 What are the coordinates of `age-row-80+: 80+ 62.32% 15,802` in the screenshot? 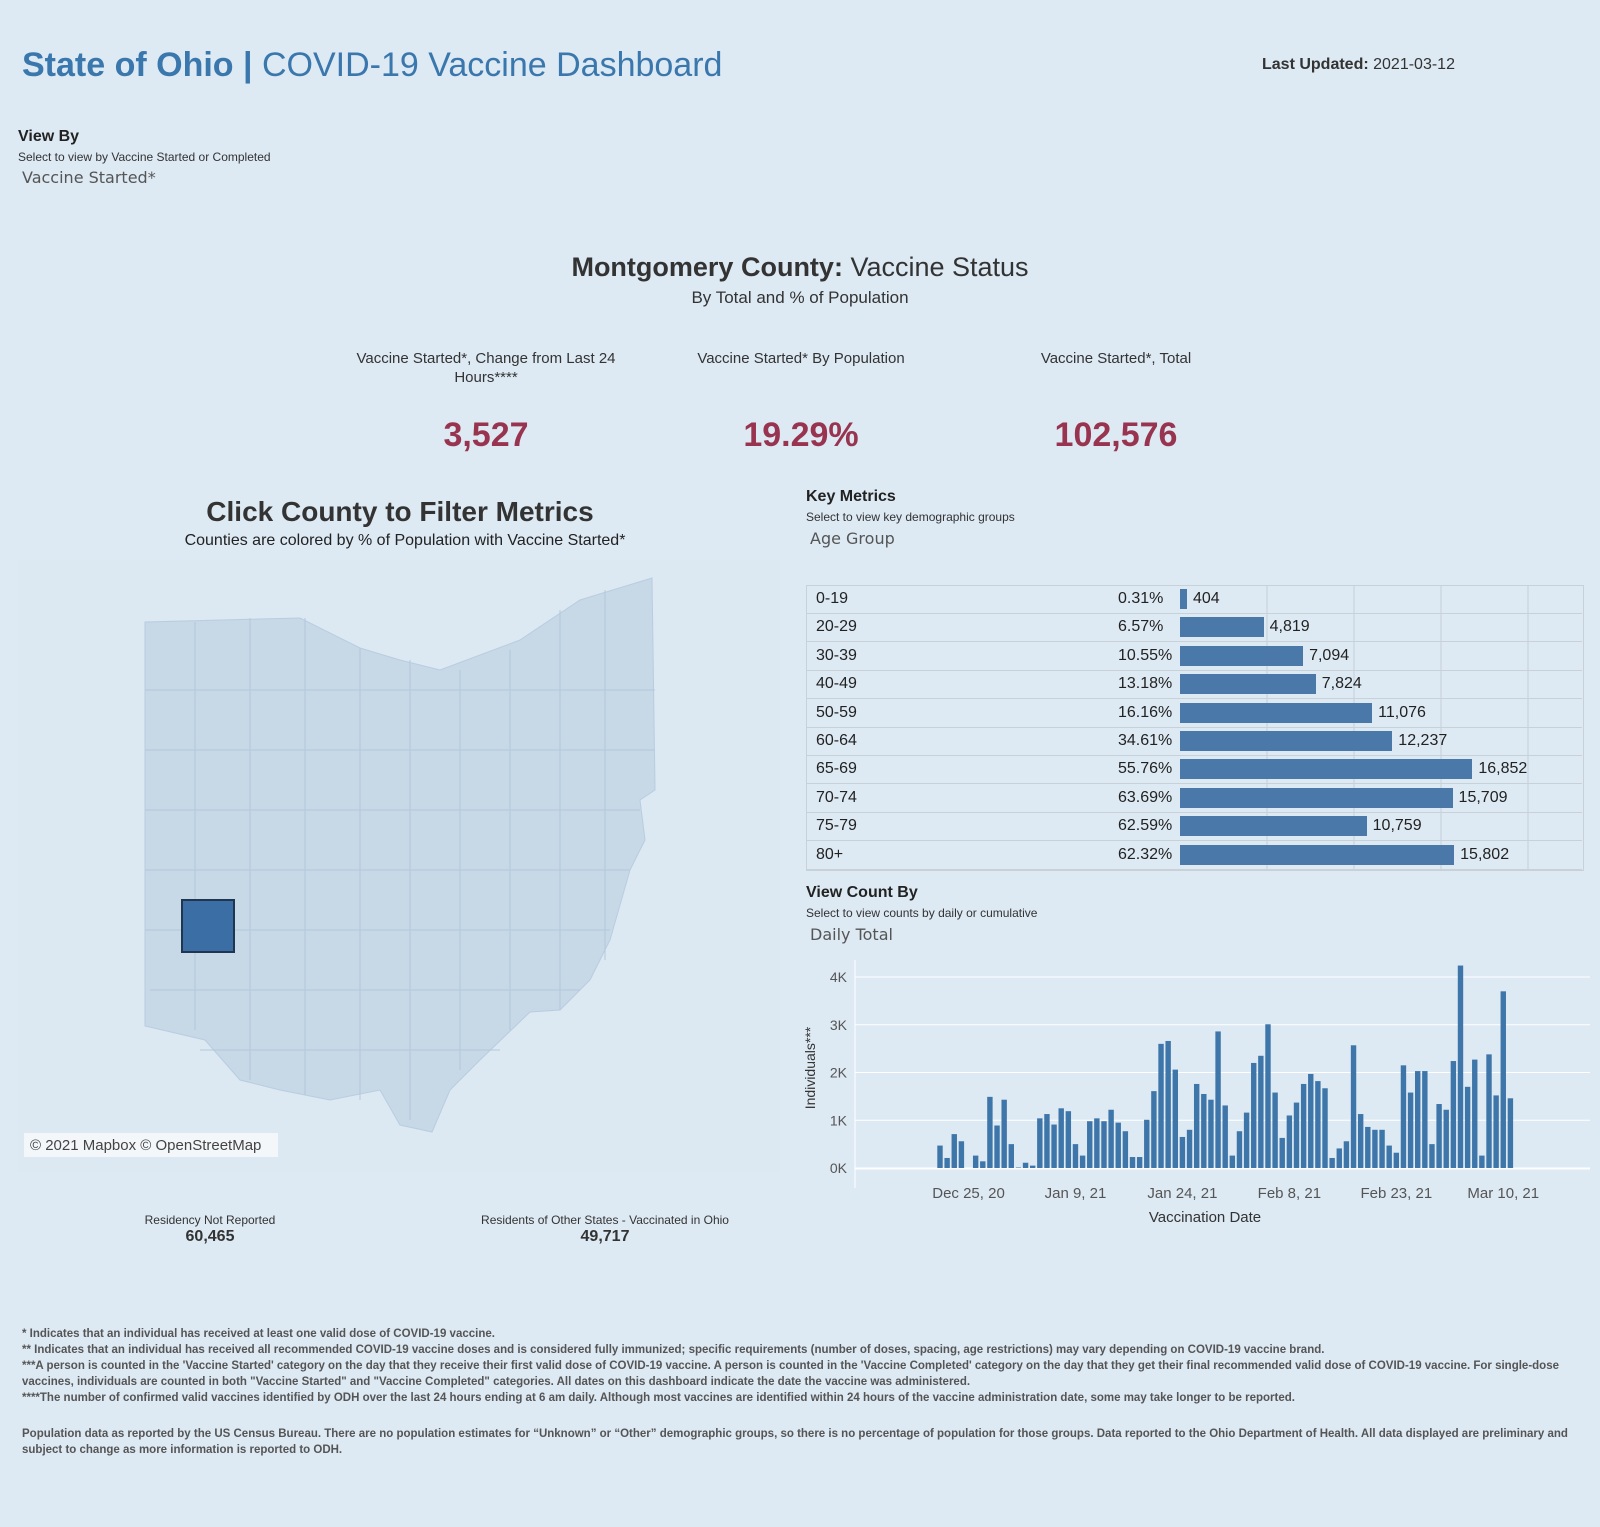 It's located at (1194, 855).